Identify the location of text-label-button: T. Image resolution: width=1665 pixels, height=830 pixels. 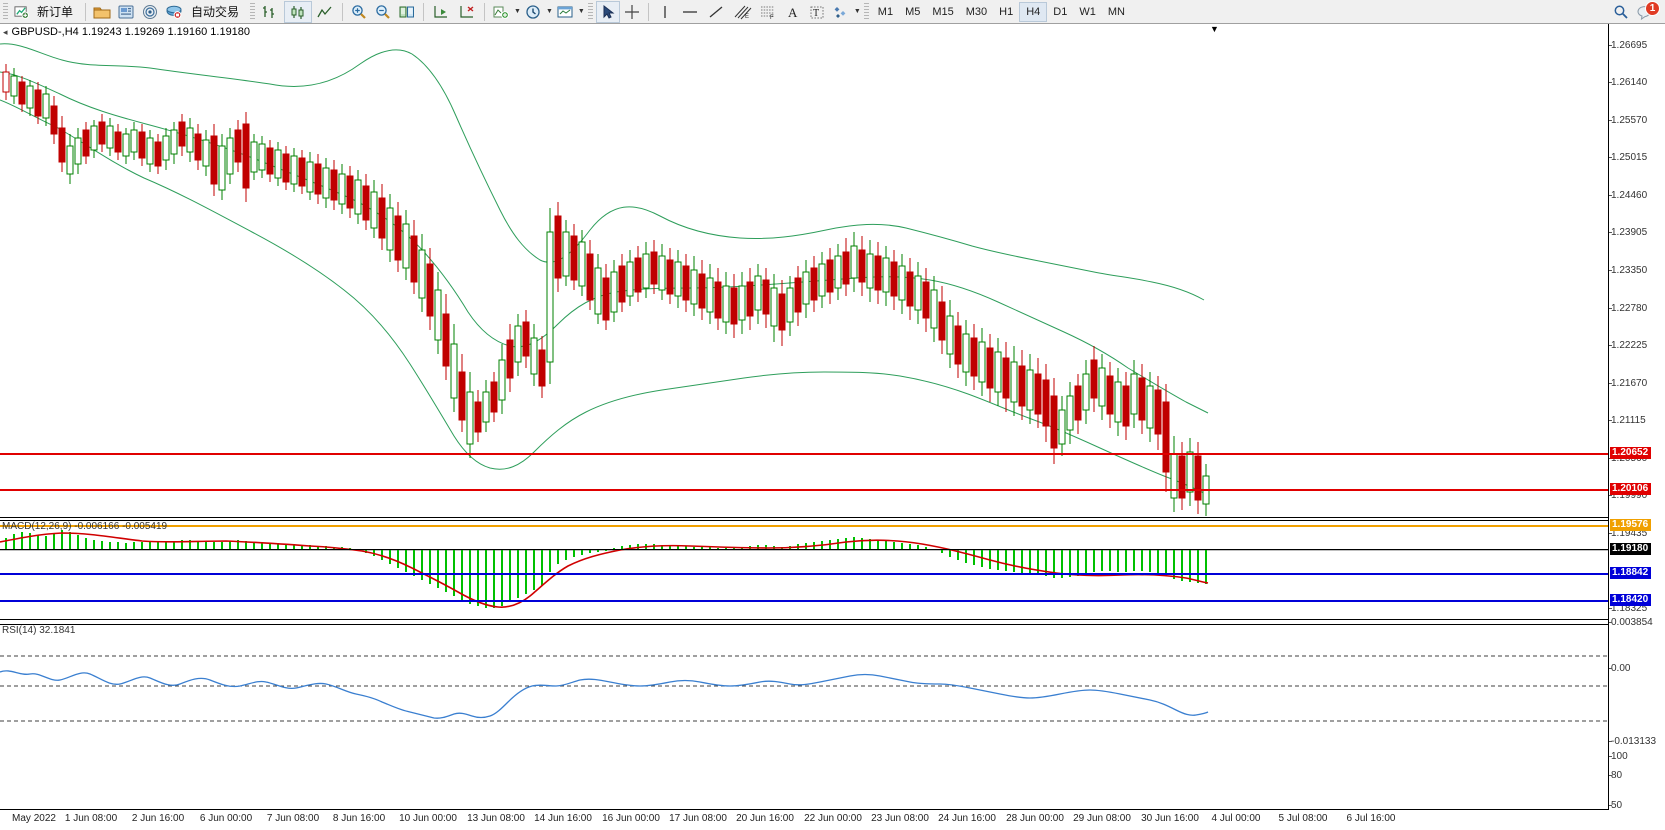
(817, 12).